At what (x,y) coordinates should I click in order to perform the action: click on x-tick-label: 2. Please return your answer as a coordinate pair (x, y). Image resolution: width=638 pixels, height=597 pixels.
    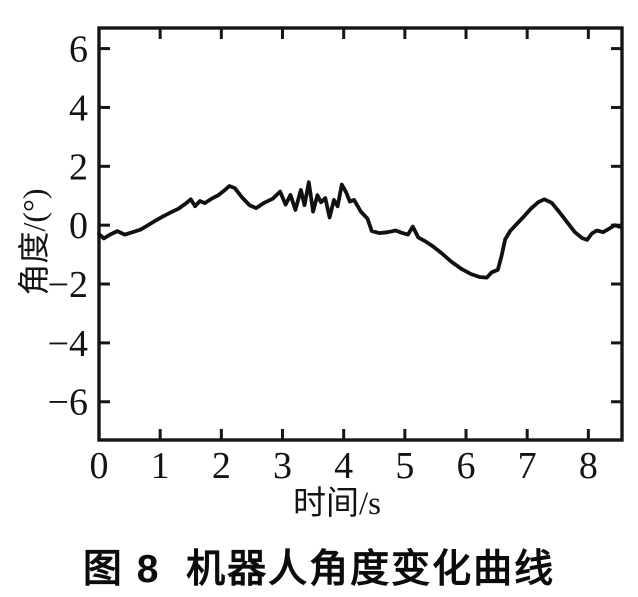
    Looking at the image, I should click on (221, 466).